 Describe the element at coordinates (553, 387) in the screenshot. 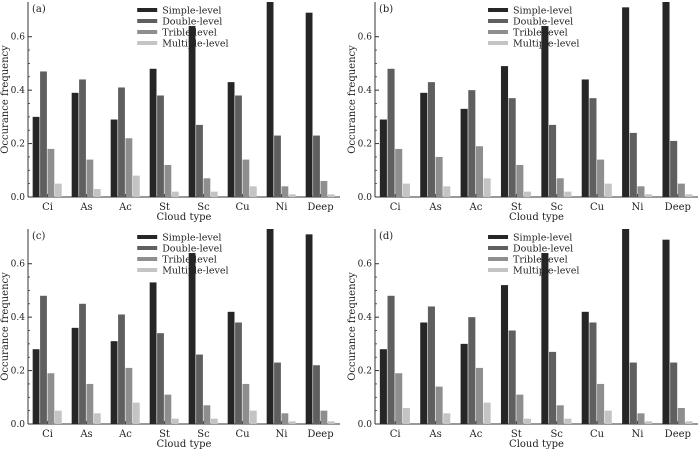

I see `bar-sc-double-level` at that location.